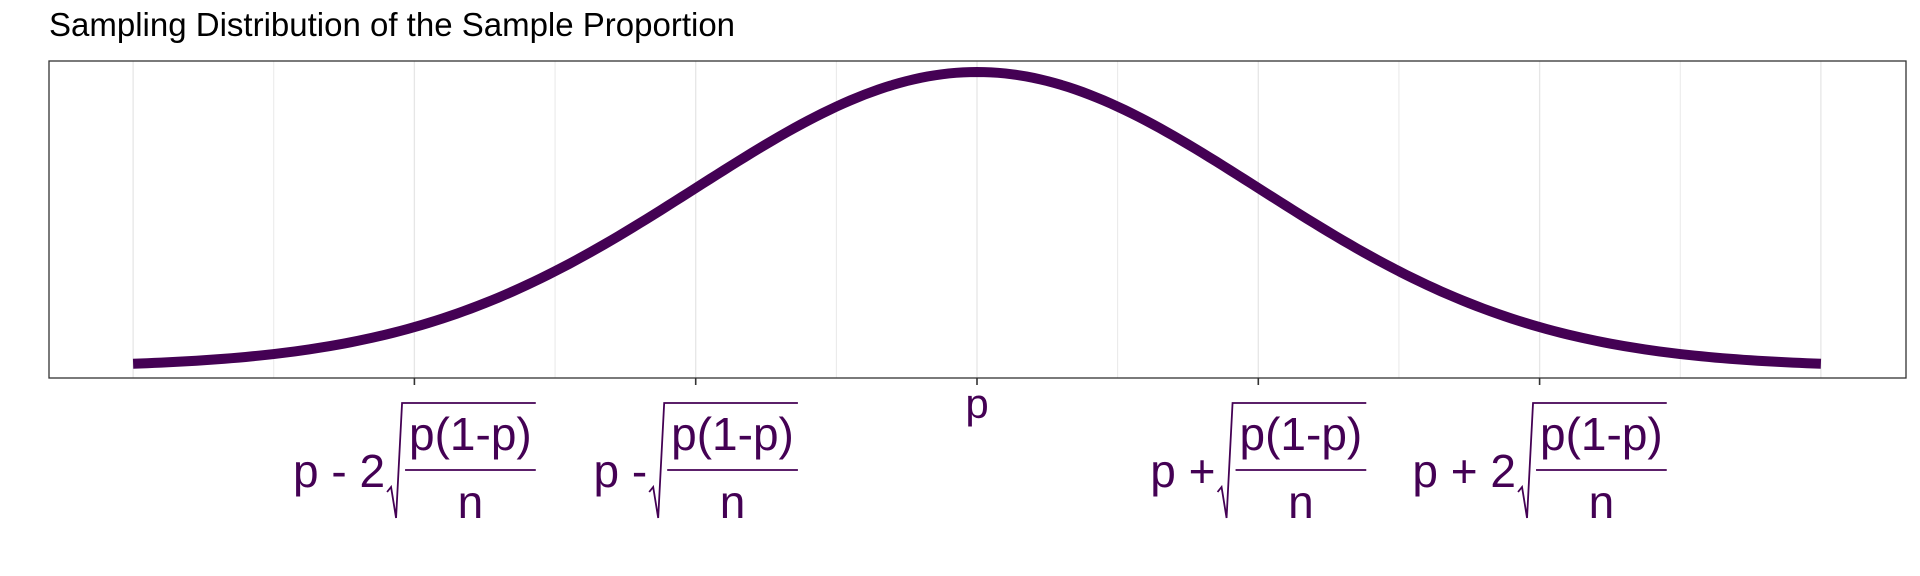 The height and width of the screenshot is (576, 1920). Describe the element at coordinates (1182, 471) in the screenshot. I see `x-tick-label-prefix: p +` at that location.